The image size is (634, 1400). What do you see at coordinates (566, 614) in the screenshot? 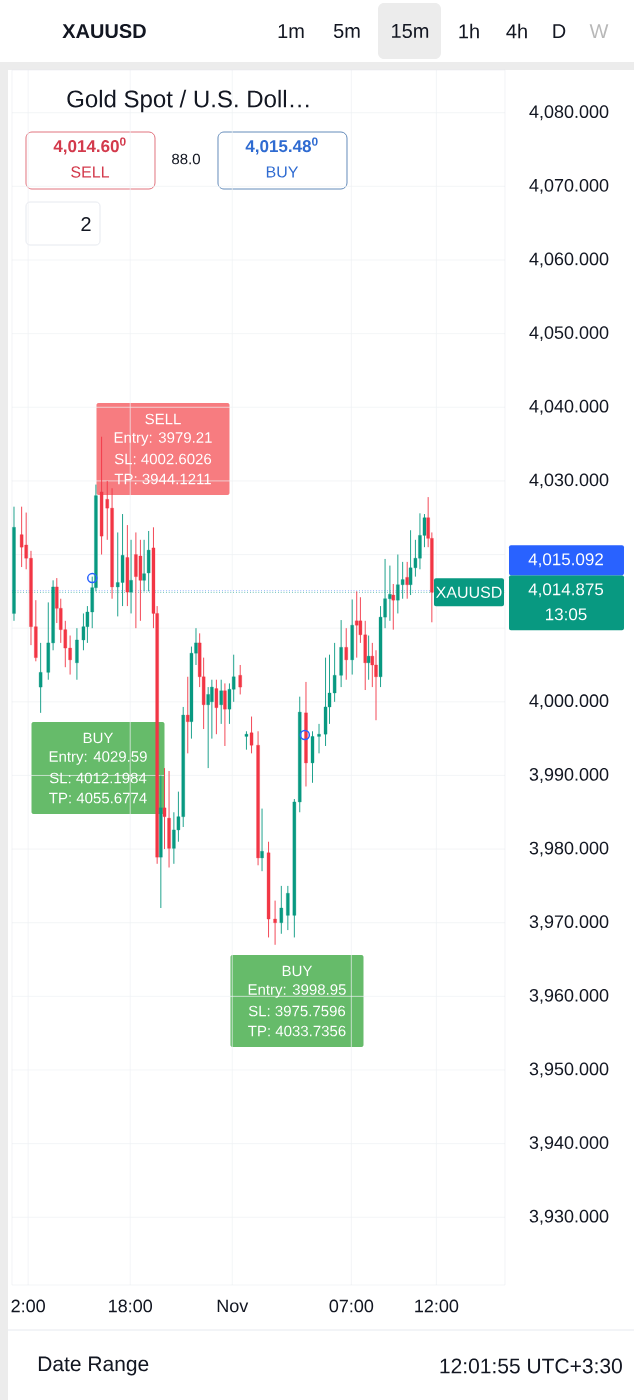
I see `text: 13:05` at bounding box center [566, 614].